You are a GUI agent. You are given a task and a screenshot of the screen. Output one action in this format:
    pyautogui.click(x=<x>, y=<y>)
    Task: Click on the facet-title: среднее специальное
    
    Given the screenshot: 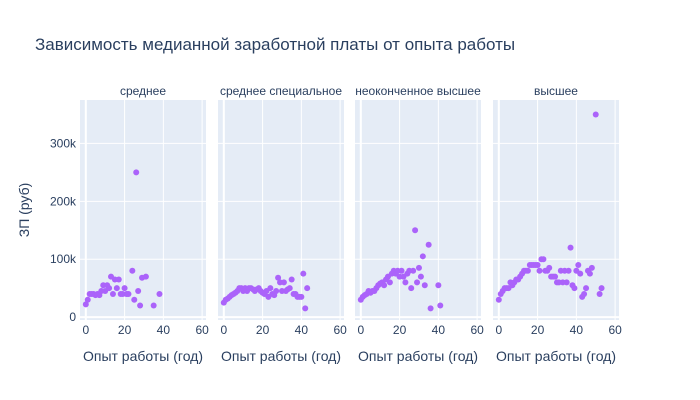 What is the action you would take?
    pyautogui.click(x=281, y=91)
    